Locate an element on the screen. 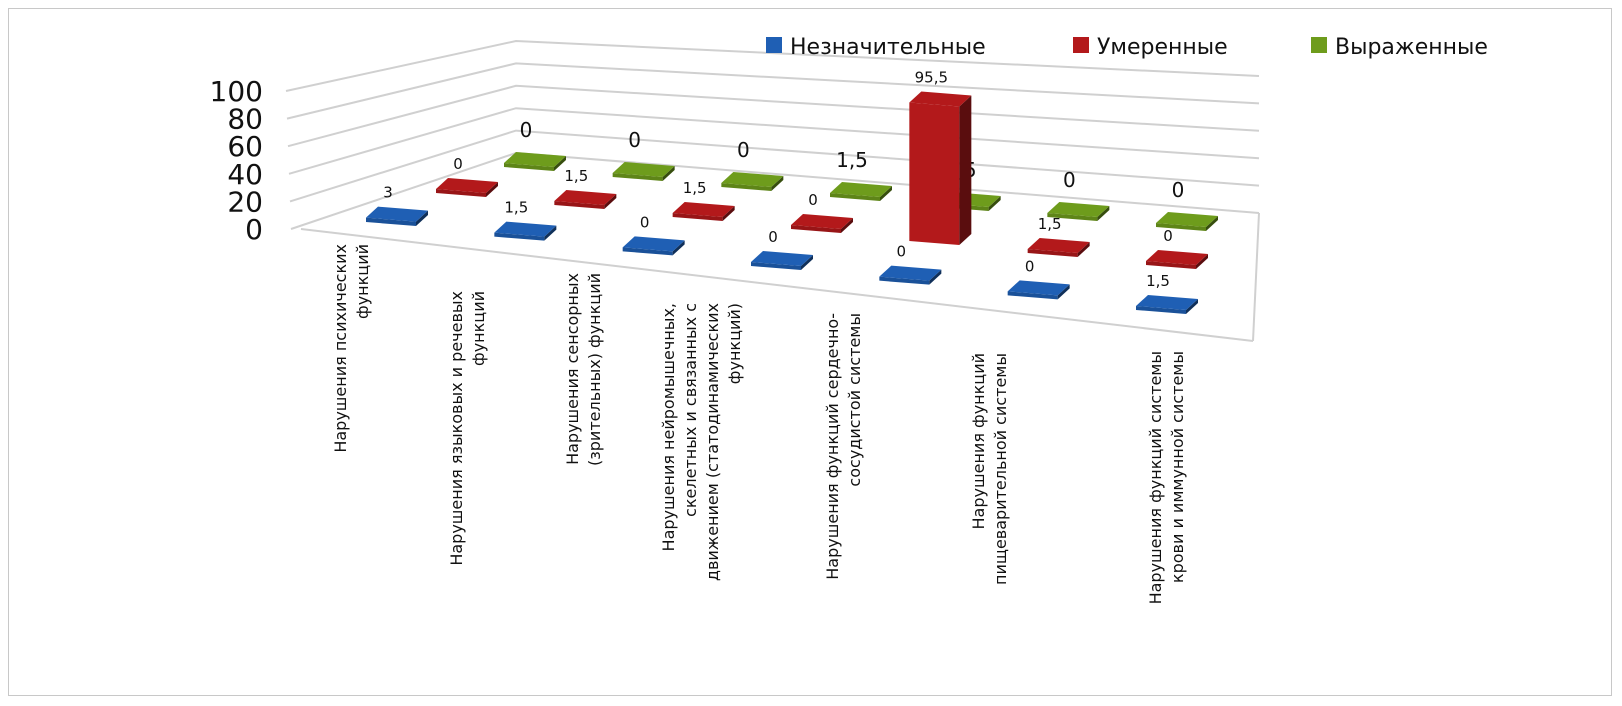 The height and width of the screenshot is (706, 1622). category-label-line: Нарушения психических is located at coordinates (340, 348).